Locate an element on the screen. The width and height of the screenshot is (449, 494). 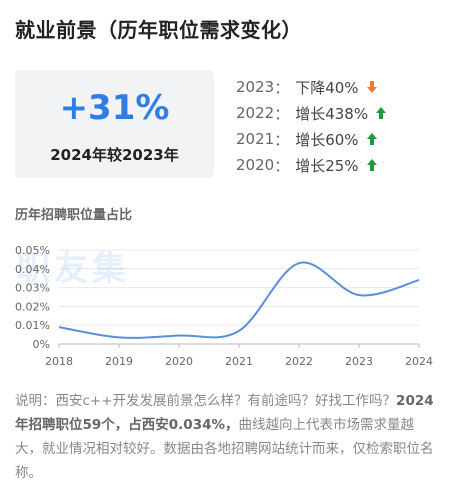
y-tick-label: 0.01% is located at coordinates (32, 325).